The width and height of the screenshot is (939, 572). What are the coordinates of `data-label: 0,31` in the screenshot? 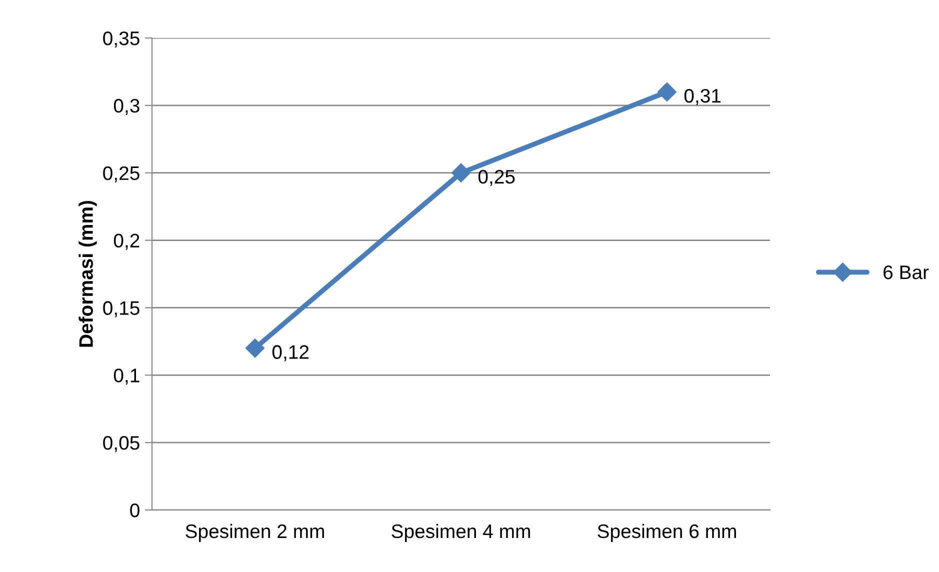 It's located at (702, 97).